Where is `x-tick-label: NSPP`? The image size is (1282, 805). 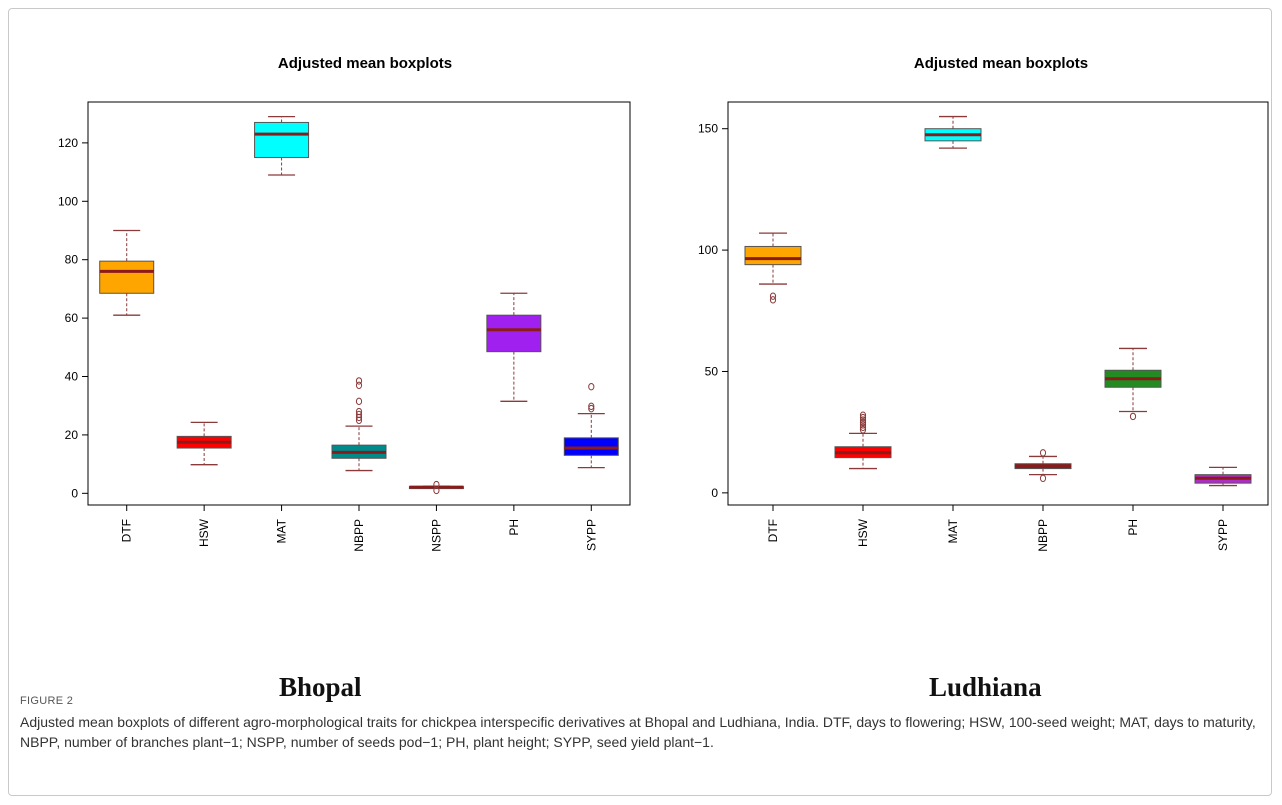
x-tick-label: NSPP is located at coordinates (436, 535).